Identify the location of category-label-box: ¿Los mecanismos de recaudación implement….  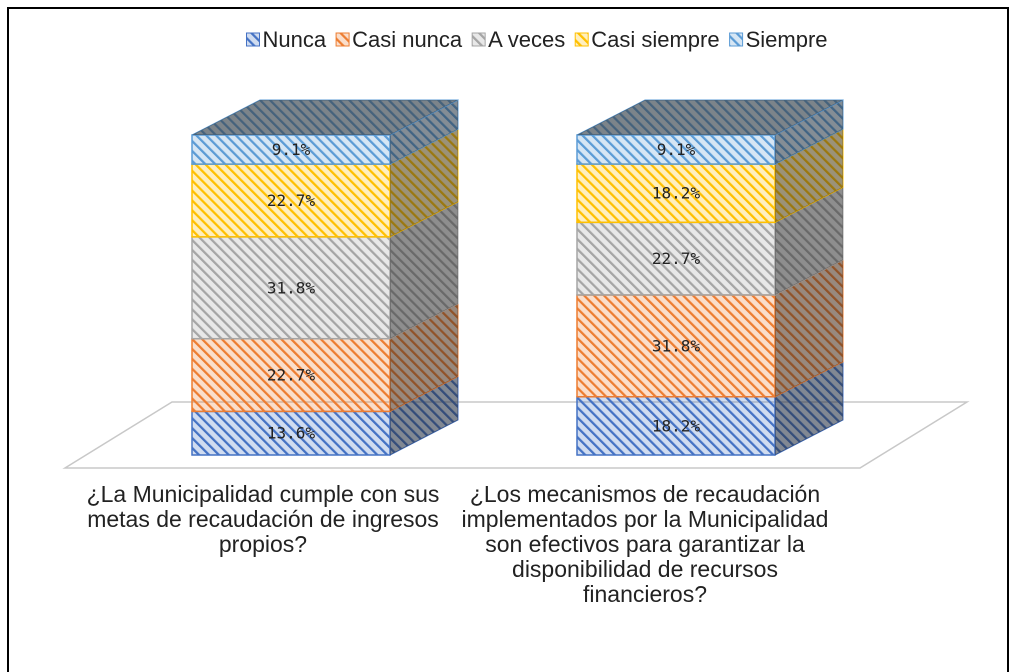
(645, 544).